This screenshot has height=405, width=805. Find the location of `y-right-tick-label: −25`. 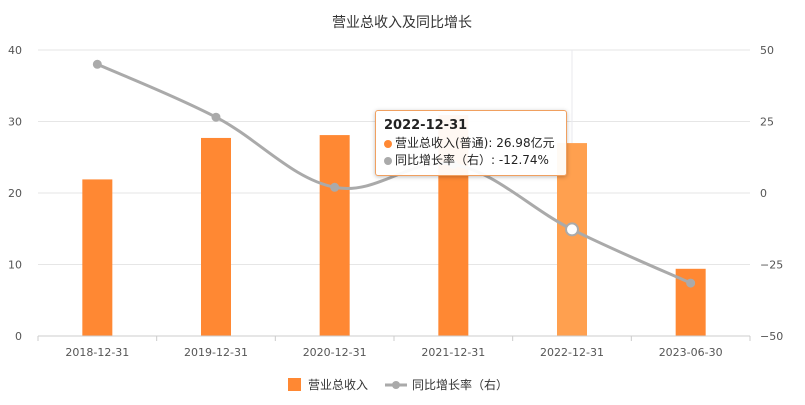

y-right-tick-label: −25 is located at coordinates (771, 265).